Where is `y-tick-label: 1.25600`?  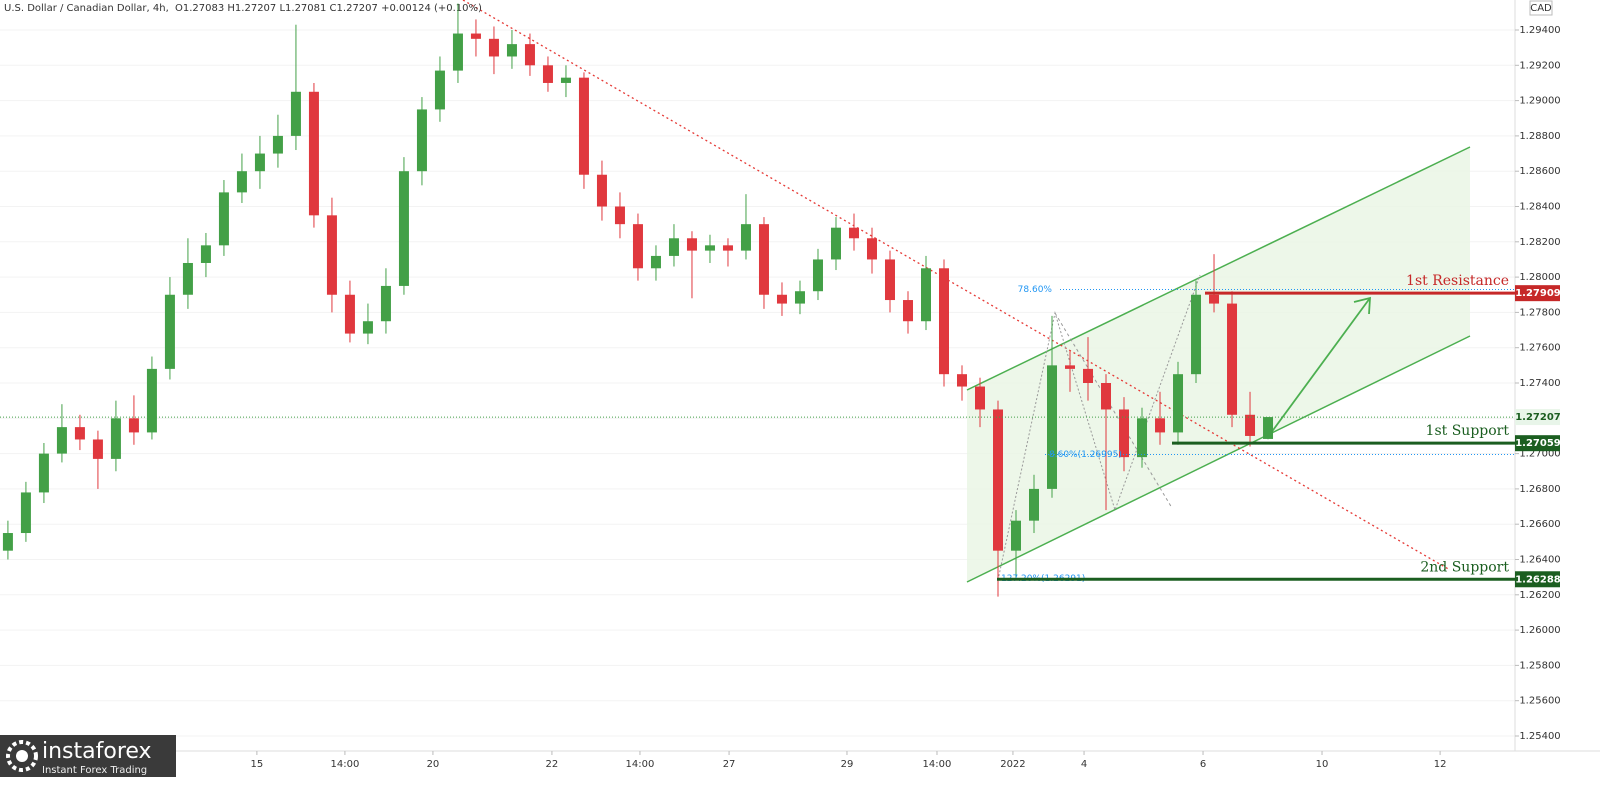
y-tick-label: 1.25600 is located at coordinates (1539, 701).